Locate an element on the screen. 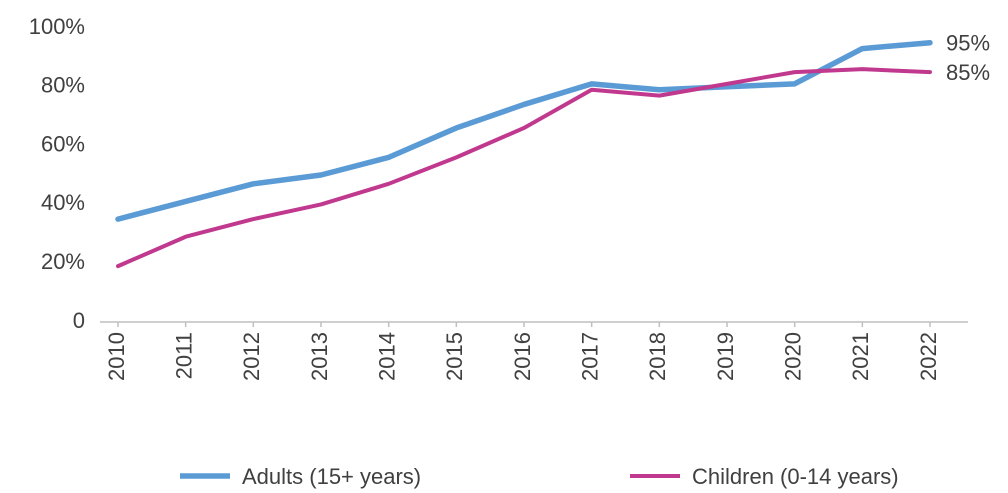 The height and width of the screenshot is (493, 1008). y-tick-label: 40% is located at coordinates (63, 202).